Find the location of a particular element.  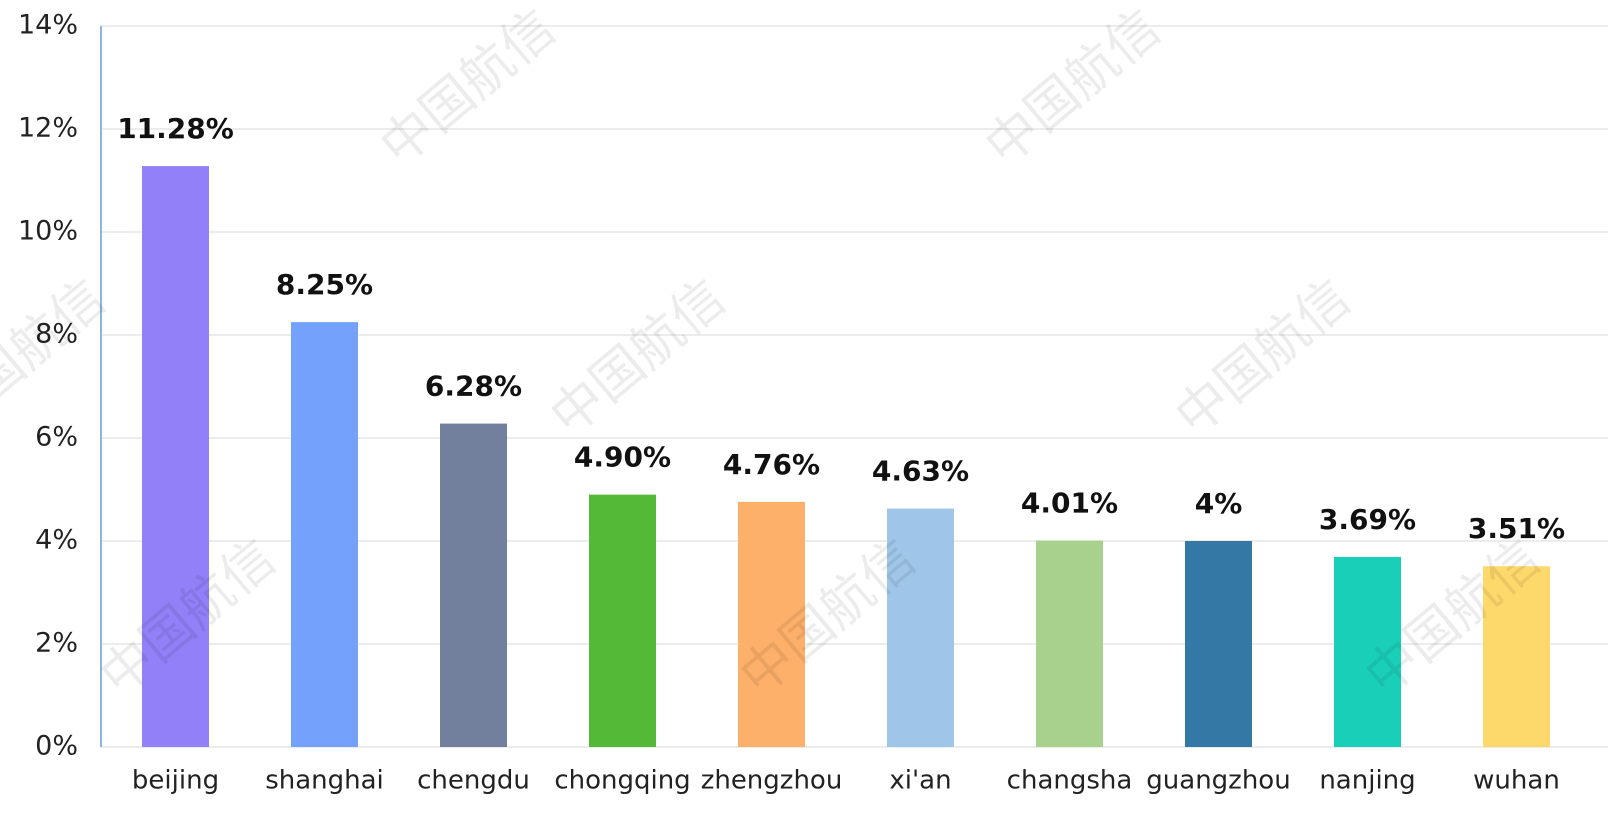

y-tick-label: 8% is located at coordinates (56, 334).